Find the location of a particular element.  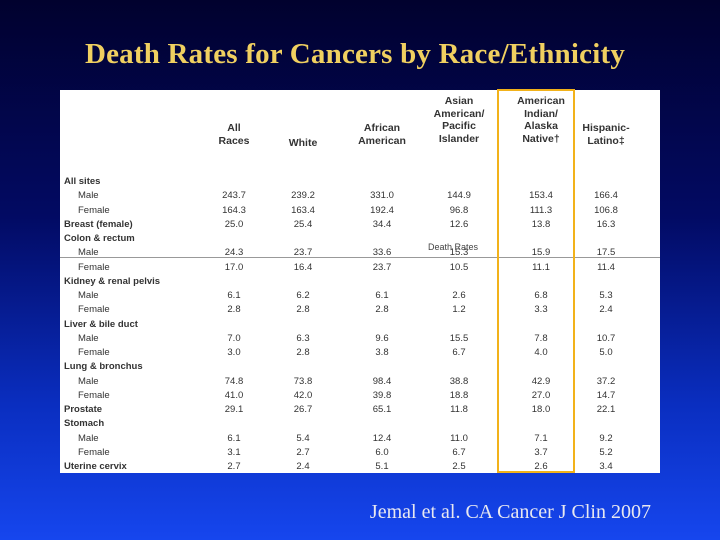

table-row: Male 6.1 6.2 6.1 2.6 6.8 5.3 is located at coordinates (360, 297).